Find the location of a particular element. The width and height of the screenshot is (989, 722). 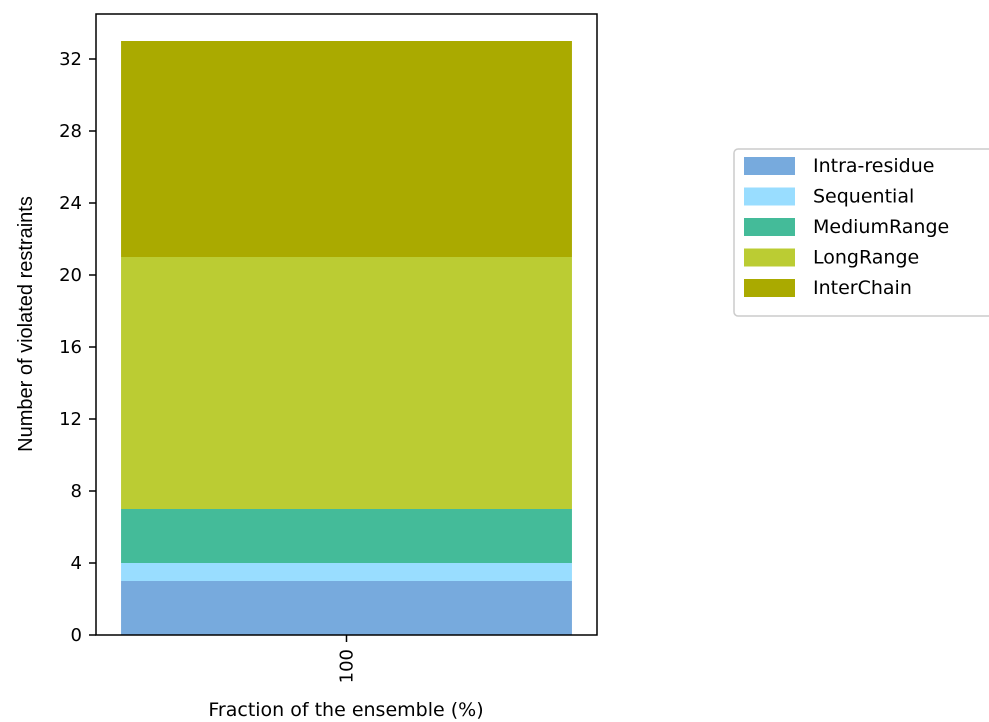

legend-label: Sequential is located at coordinates (863, 197).